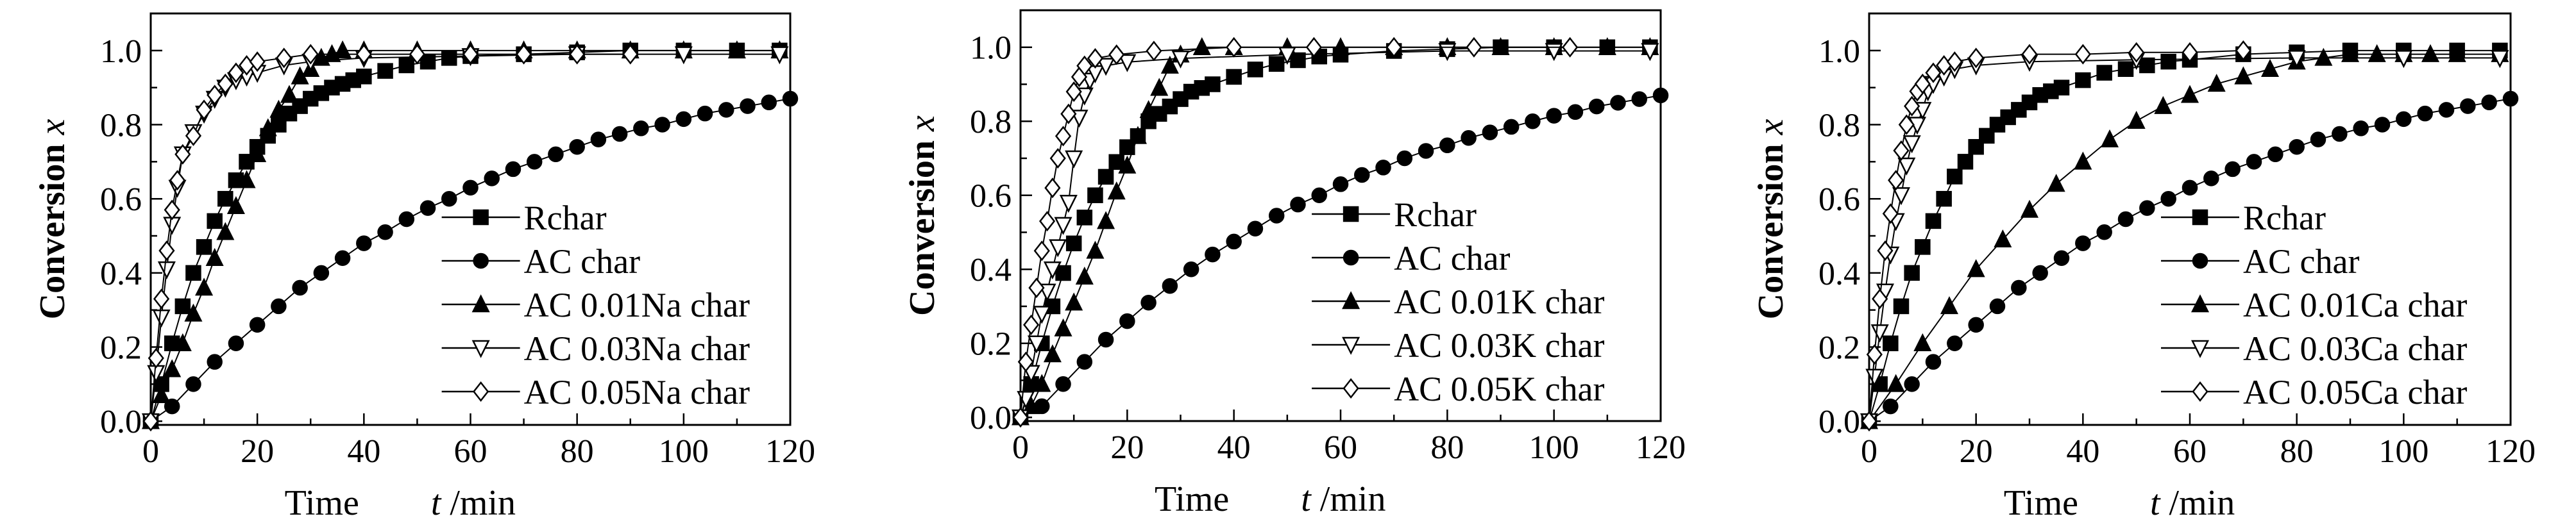 The width and height of the screenshot is (2576, 530). I want to click on x-axis-label: Time t /min, so click(400, 503).